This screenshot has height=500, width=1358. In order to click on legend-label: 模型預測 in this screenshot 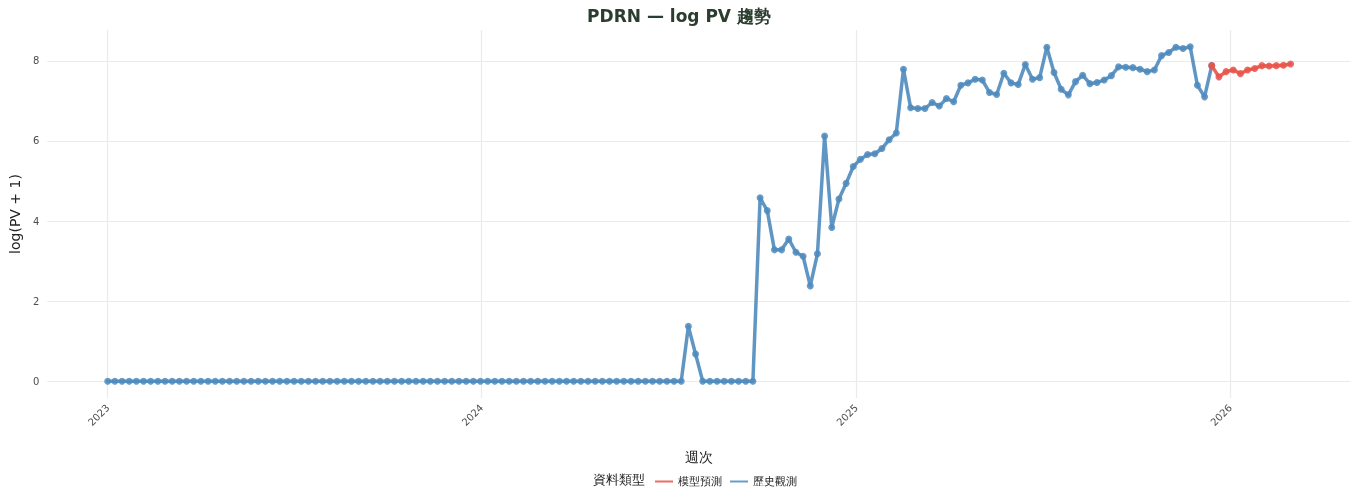, I will do `click(700, 481)`.